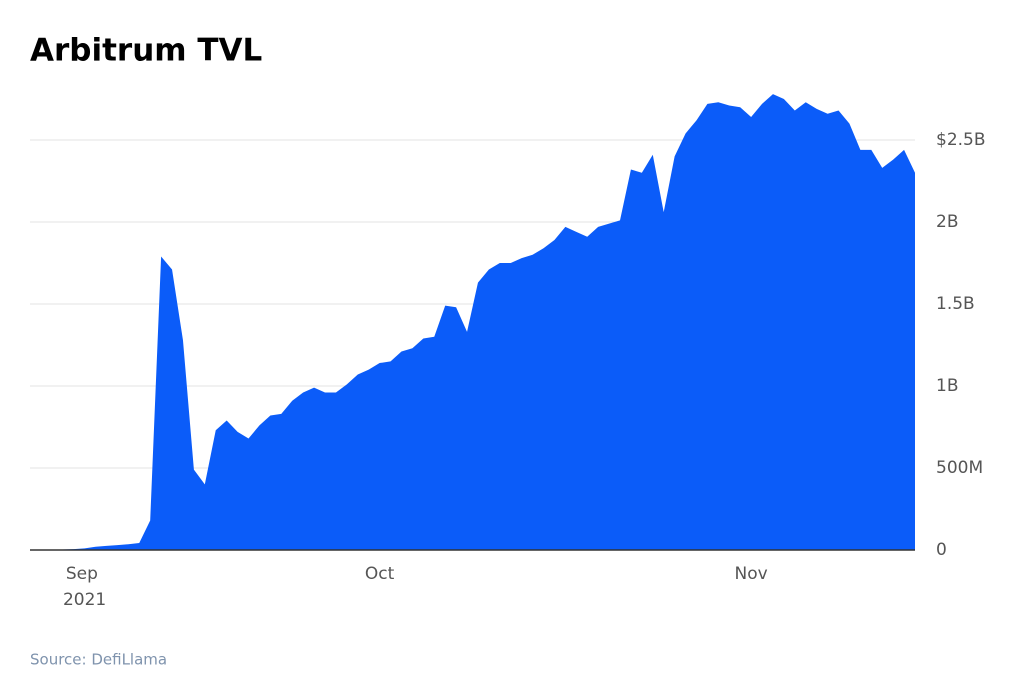 The width and height of the screenshot is (1025, 682). Describe the element at coordinates (959, 468) in the screenshot. I see `y-tick-label: 500M` at that location.